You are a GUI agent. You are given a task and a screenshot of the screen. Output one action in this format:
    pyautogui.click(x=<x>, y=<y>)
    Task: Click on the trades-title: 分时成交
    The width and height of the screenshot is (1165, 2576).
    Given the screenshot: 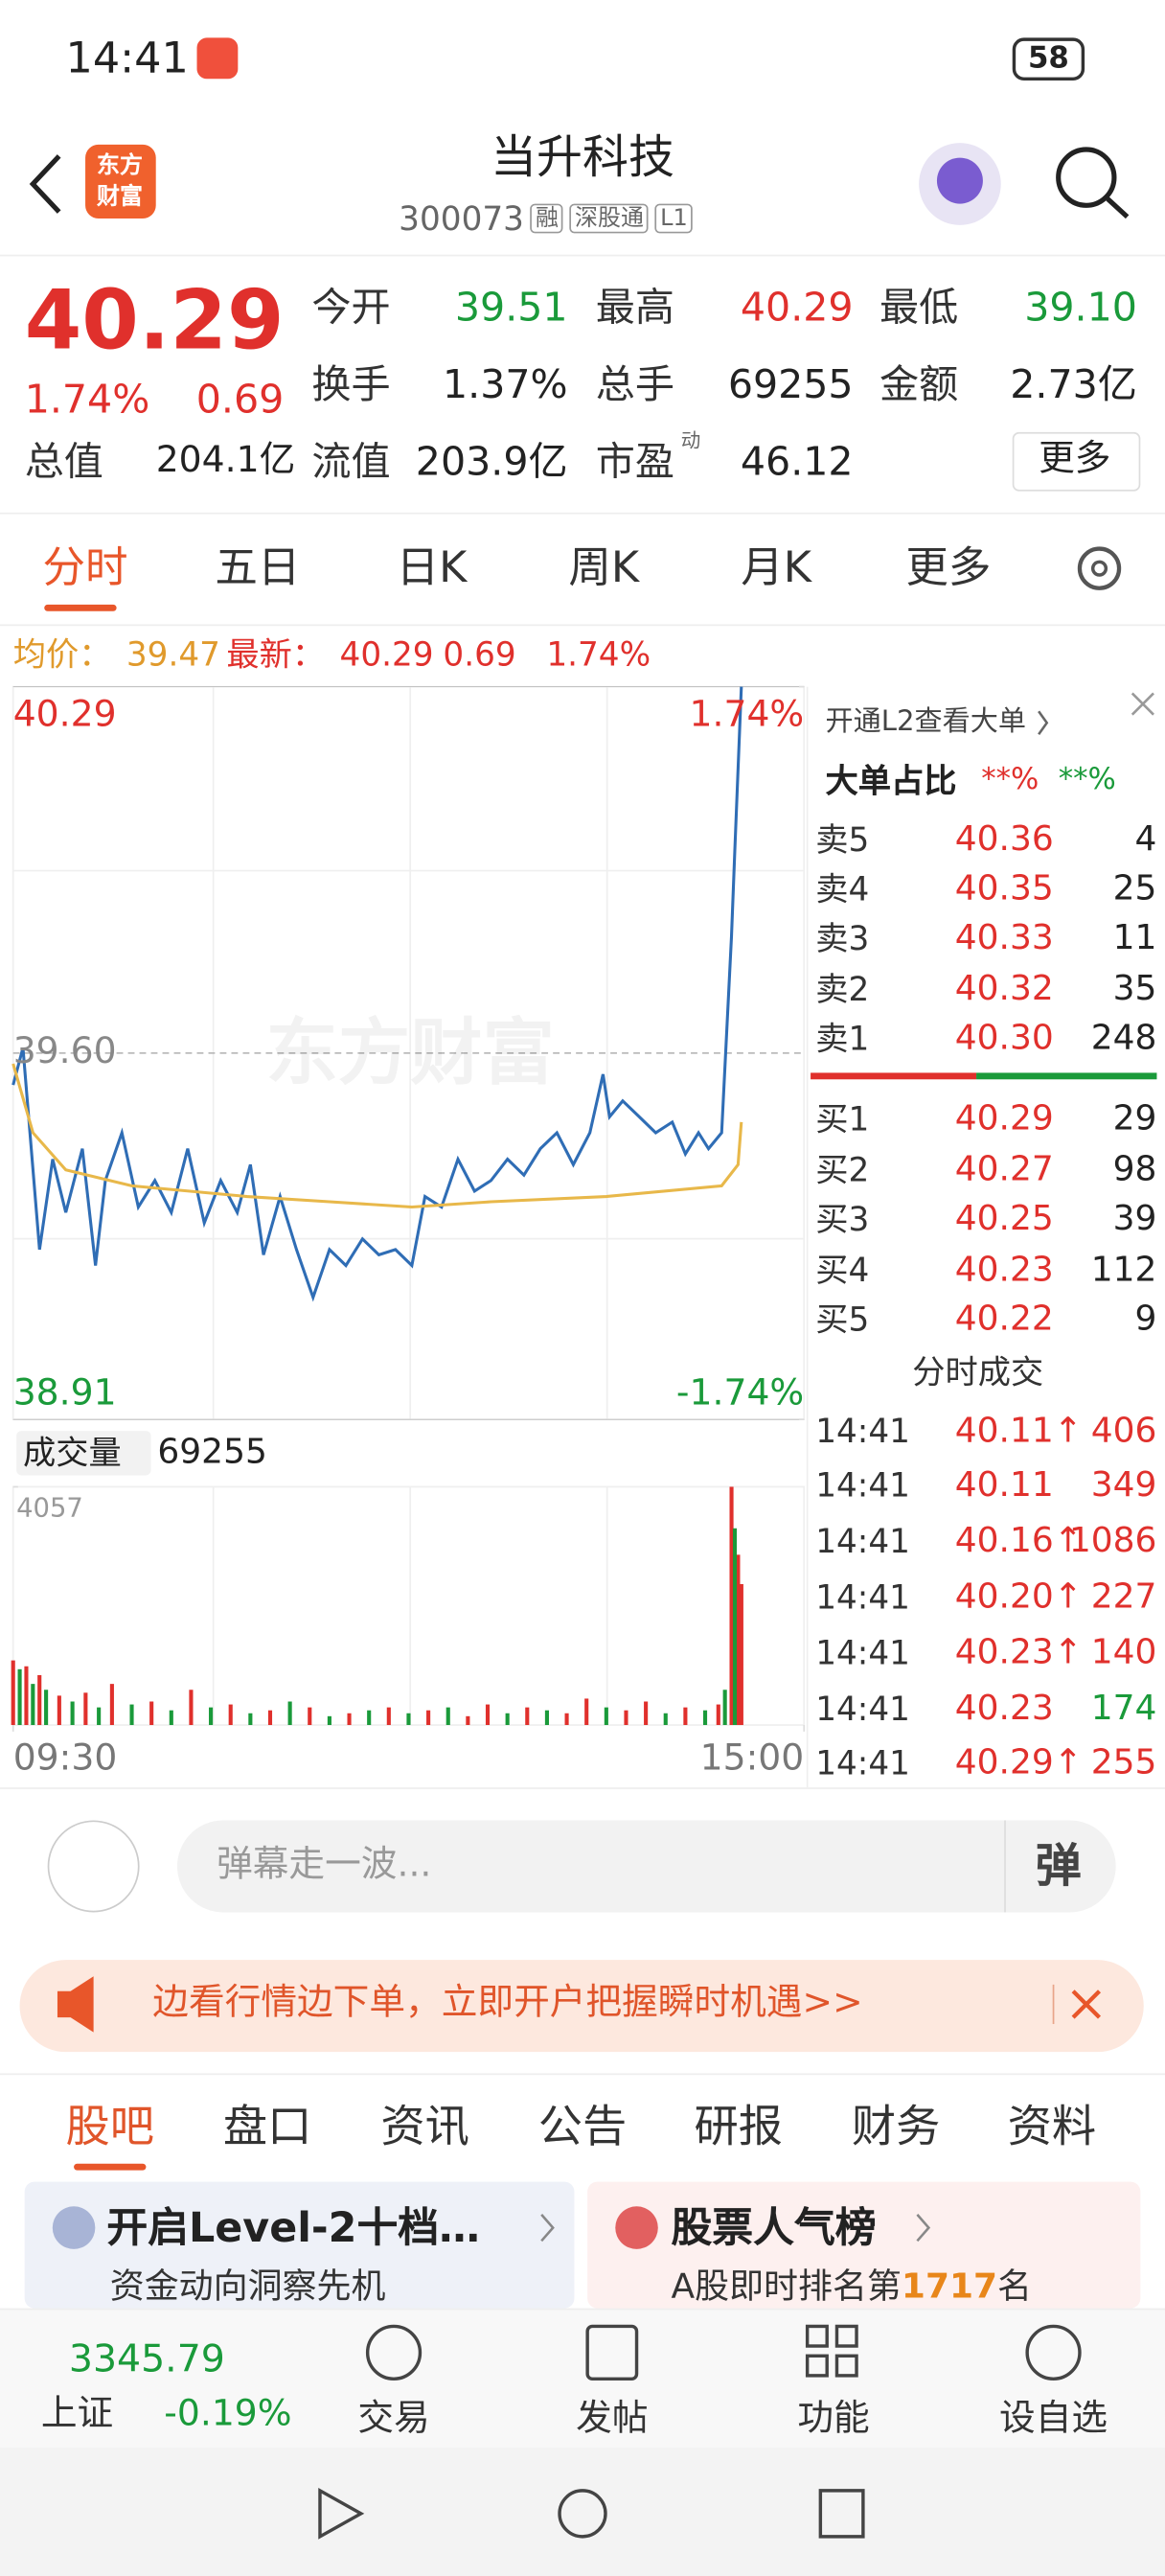 What is the action you would take?
    pyautogui.click(x=978, y=1371)
    